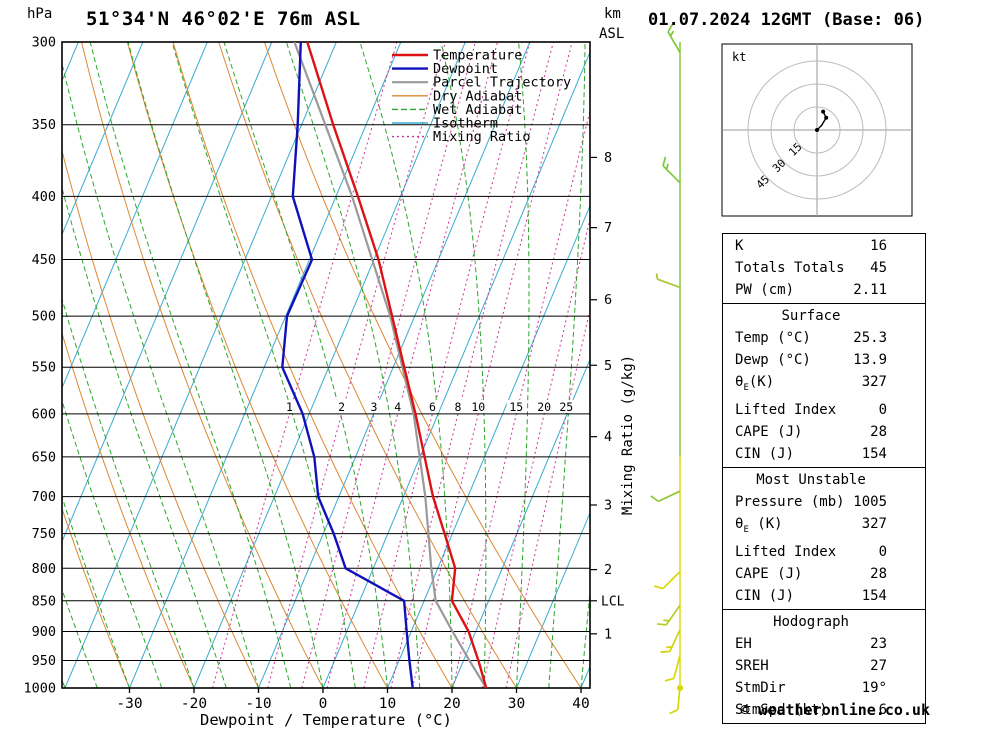  Describe the element at coordinates (882, 709) in the screenshot. I see `stats-value: 6` at that location.